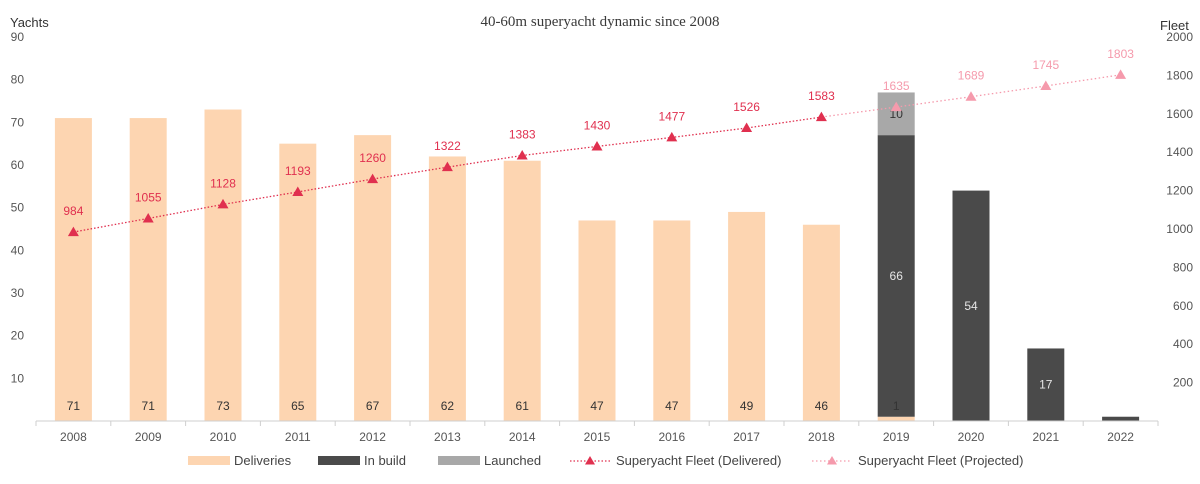 This screenshot has height=484, width=1200. Describe the element at coordinates (597, 320) in the screenshot. I see `bar-deliveries-2015` at that location.